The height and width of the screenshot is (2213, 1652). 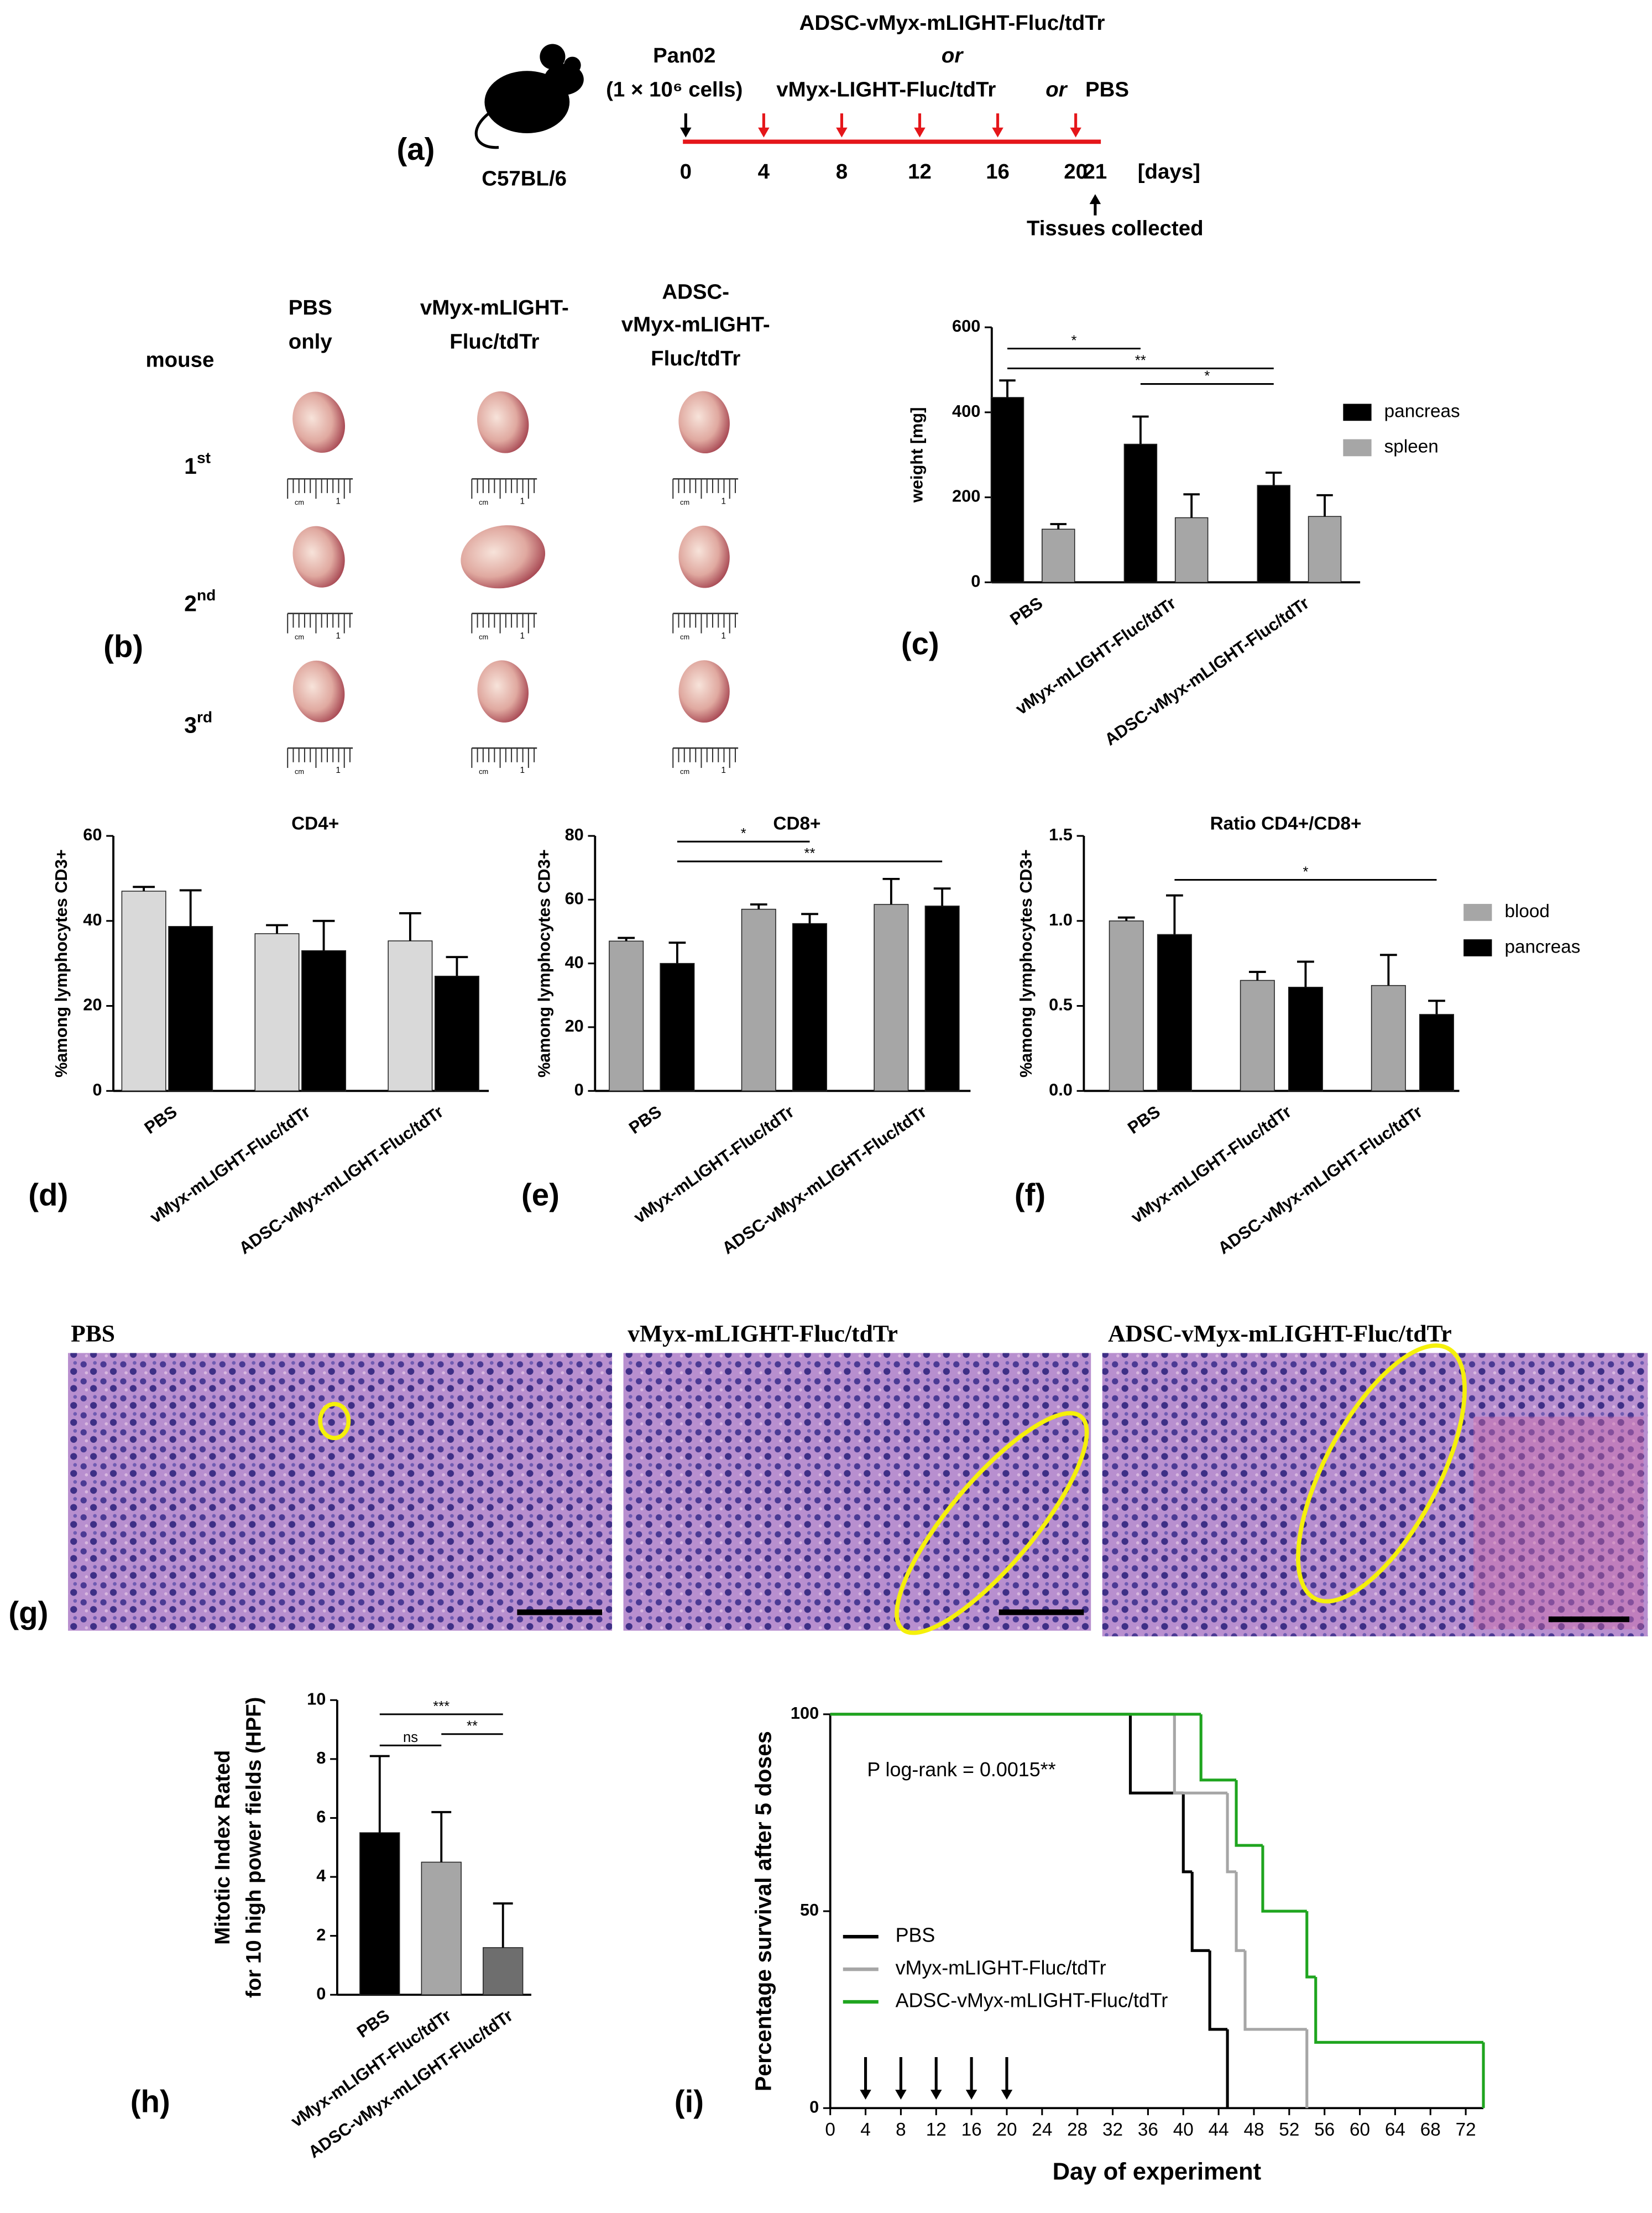 I want to click on collect-arrow, so click(x=1095, y=205).